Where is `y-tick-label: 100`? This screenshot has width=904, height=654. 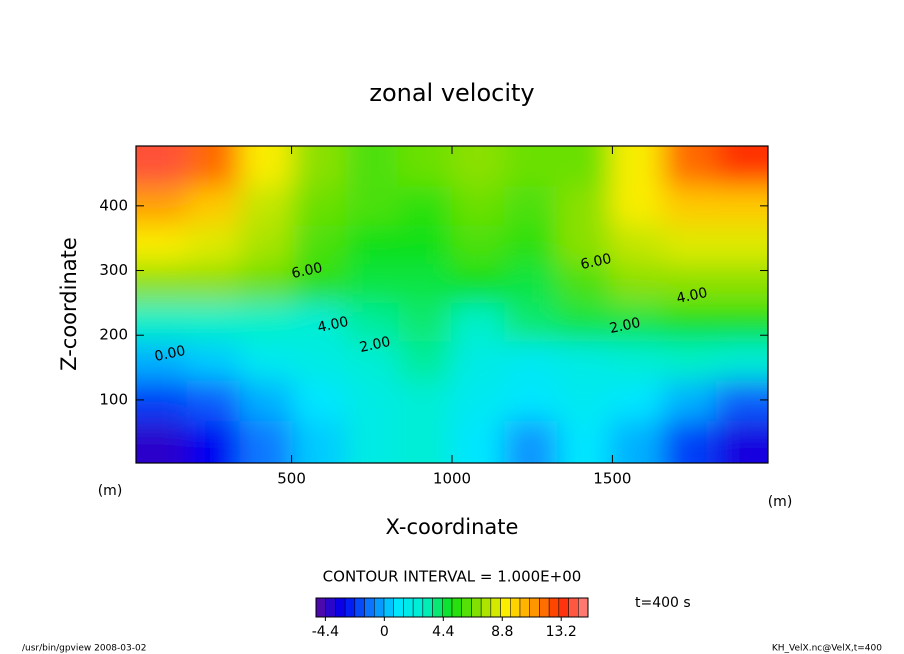
y-tick-label: 100 is located at coordinates (113, 399).